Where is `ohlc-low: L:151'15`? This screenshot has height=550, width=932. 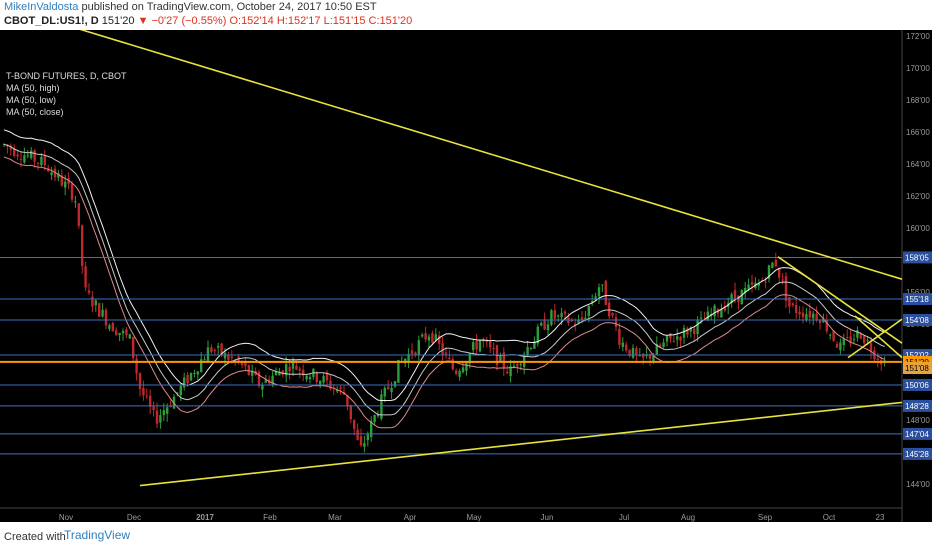 ohlc-low: L:151'15 is located at coordinates (344, 21).